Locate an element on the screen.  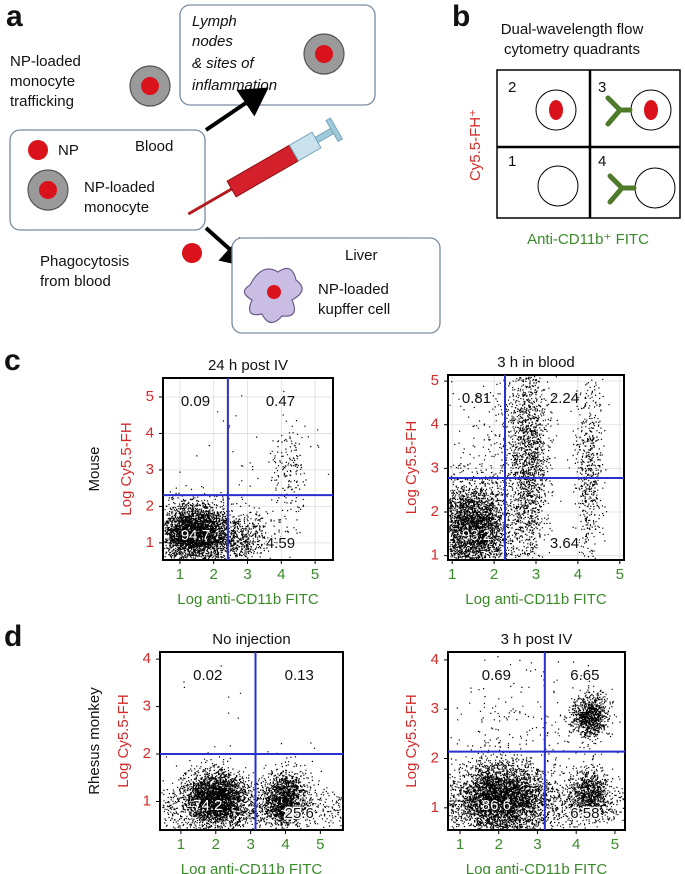
quadrant-number: 4 is located at coordinates (602, 161).